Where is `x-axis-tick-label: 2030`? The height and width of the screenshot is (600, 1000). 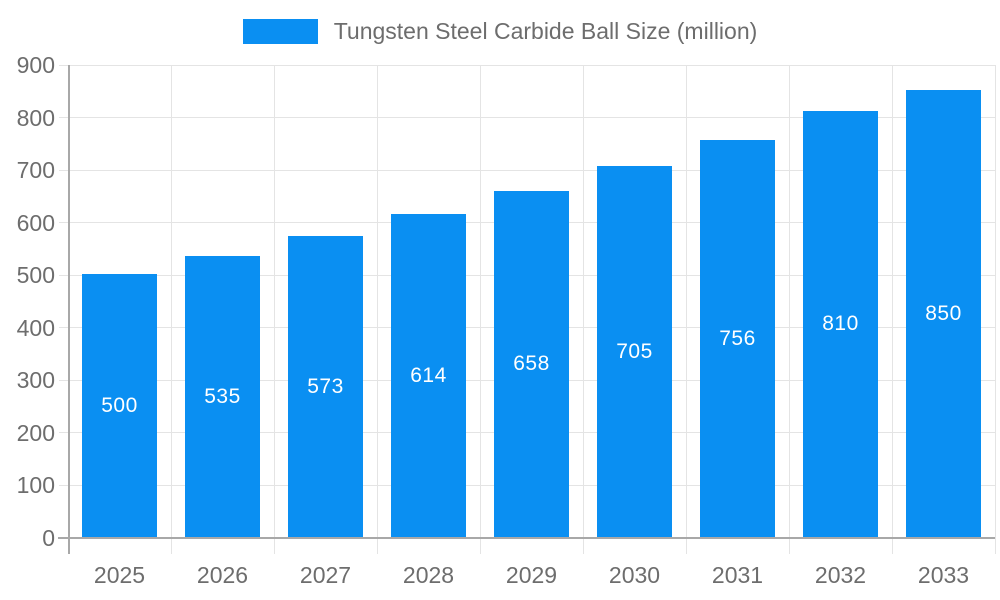 x-axis-tick-label: 2030 is located at coordinates (634, 575).